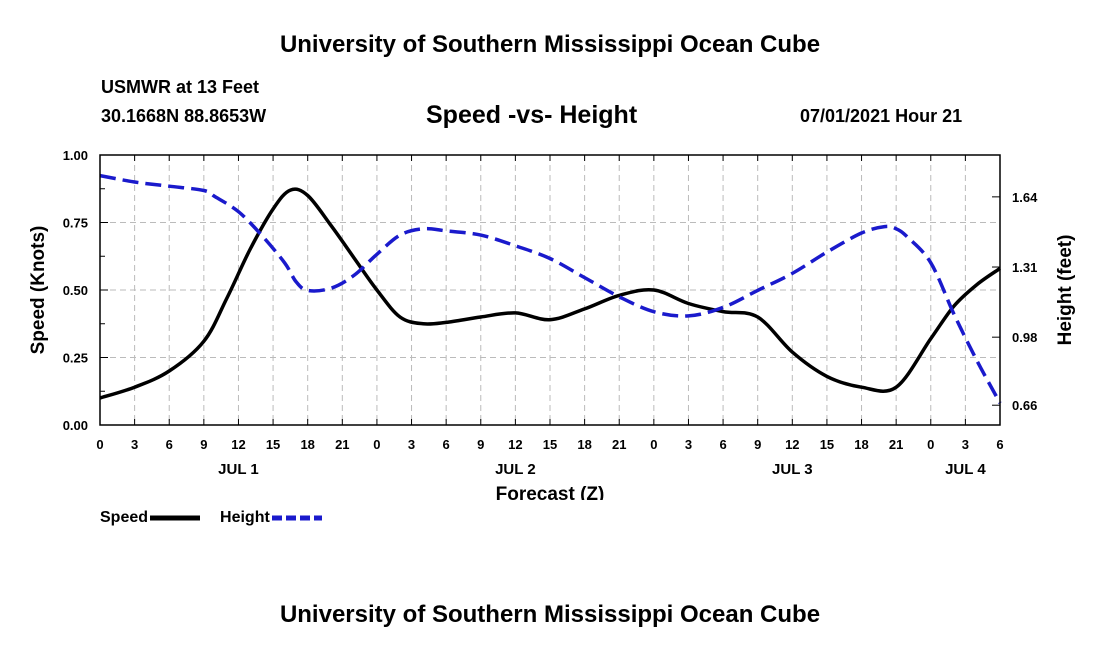 Image resolution: width=1100 pixels, height=650 pixels. I want to click on legend-item-speed: Speed, so click(151, 518).